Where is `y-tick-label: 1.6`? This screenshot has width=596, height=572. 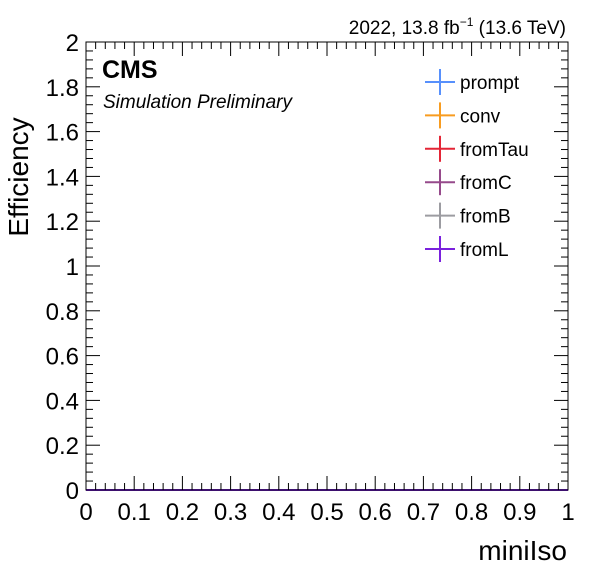 y-tick-label: 1.6 is located at coordinates (62, 133).